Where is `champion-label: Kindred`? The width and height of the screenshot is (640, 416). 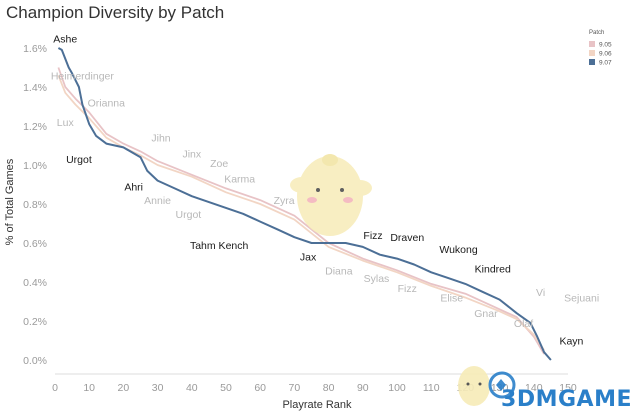 champion-label: Kindred is located at coordinates (493, 269).